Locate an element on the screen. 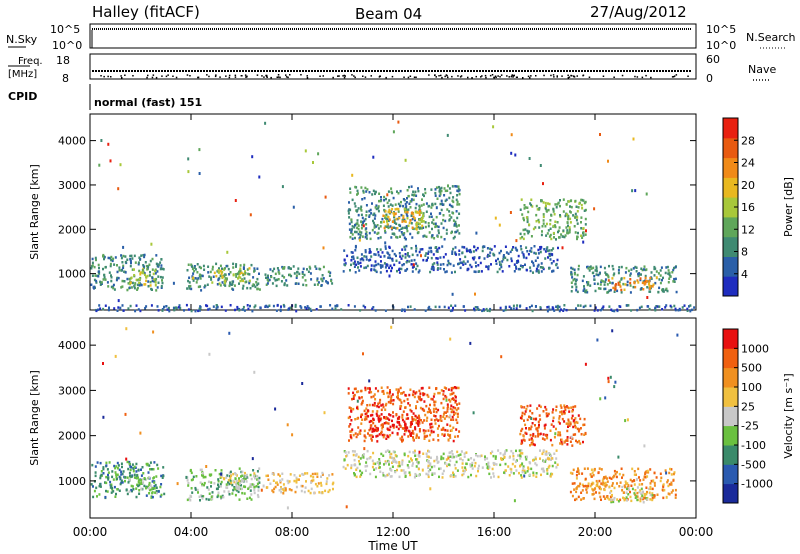 This screenshot has height=554, width=800. data-region is located at coordinates (553, 425).